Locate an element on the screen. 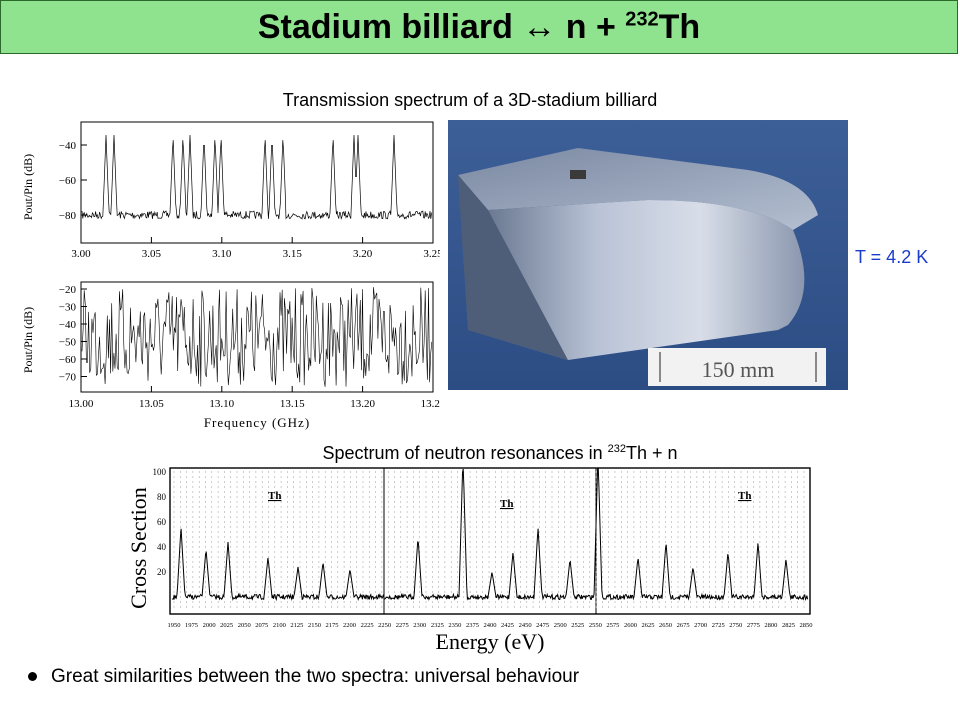 The width and height of the screenshot is (960, 720). plot3-xtick: 2725 is located at coordinates (718, 625).